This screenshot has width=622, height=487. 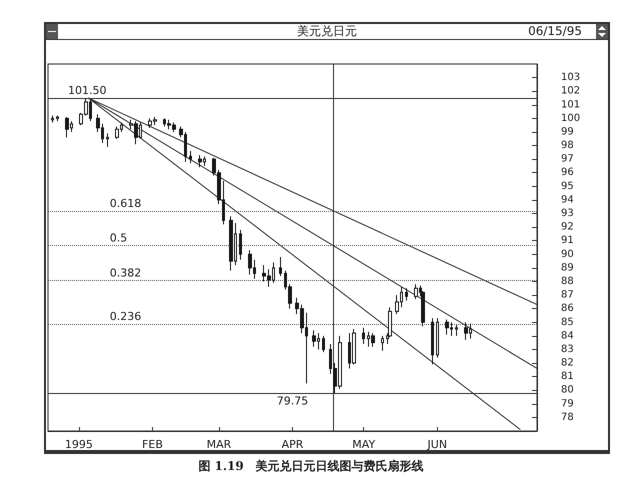 I want to click on y-tick-label: 99, so click(x=567, y=132).